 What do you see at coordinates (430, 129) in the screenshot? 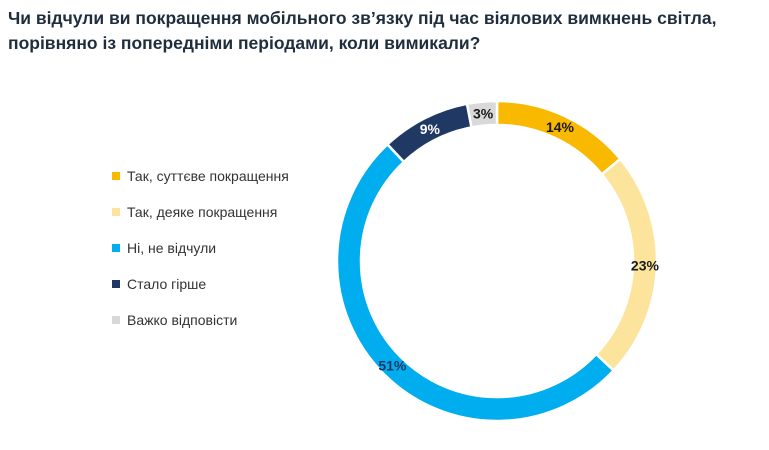
I see `data-label: 9%` at bounding box center [430, 129].